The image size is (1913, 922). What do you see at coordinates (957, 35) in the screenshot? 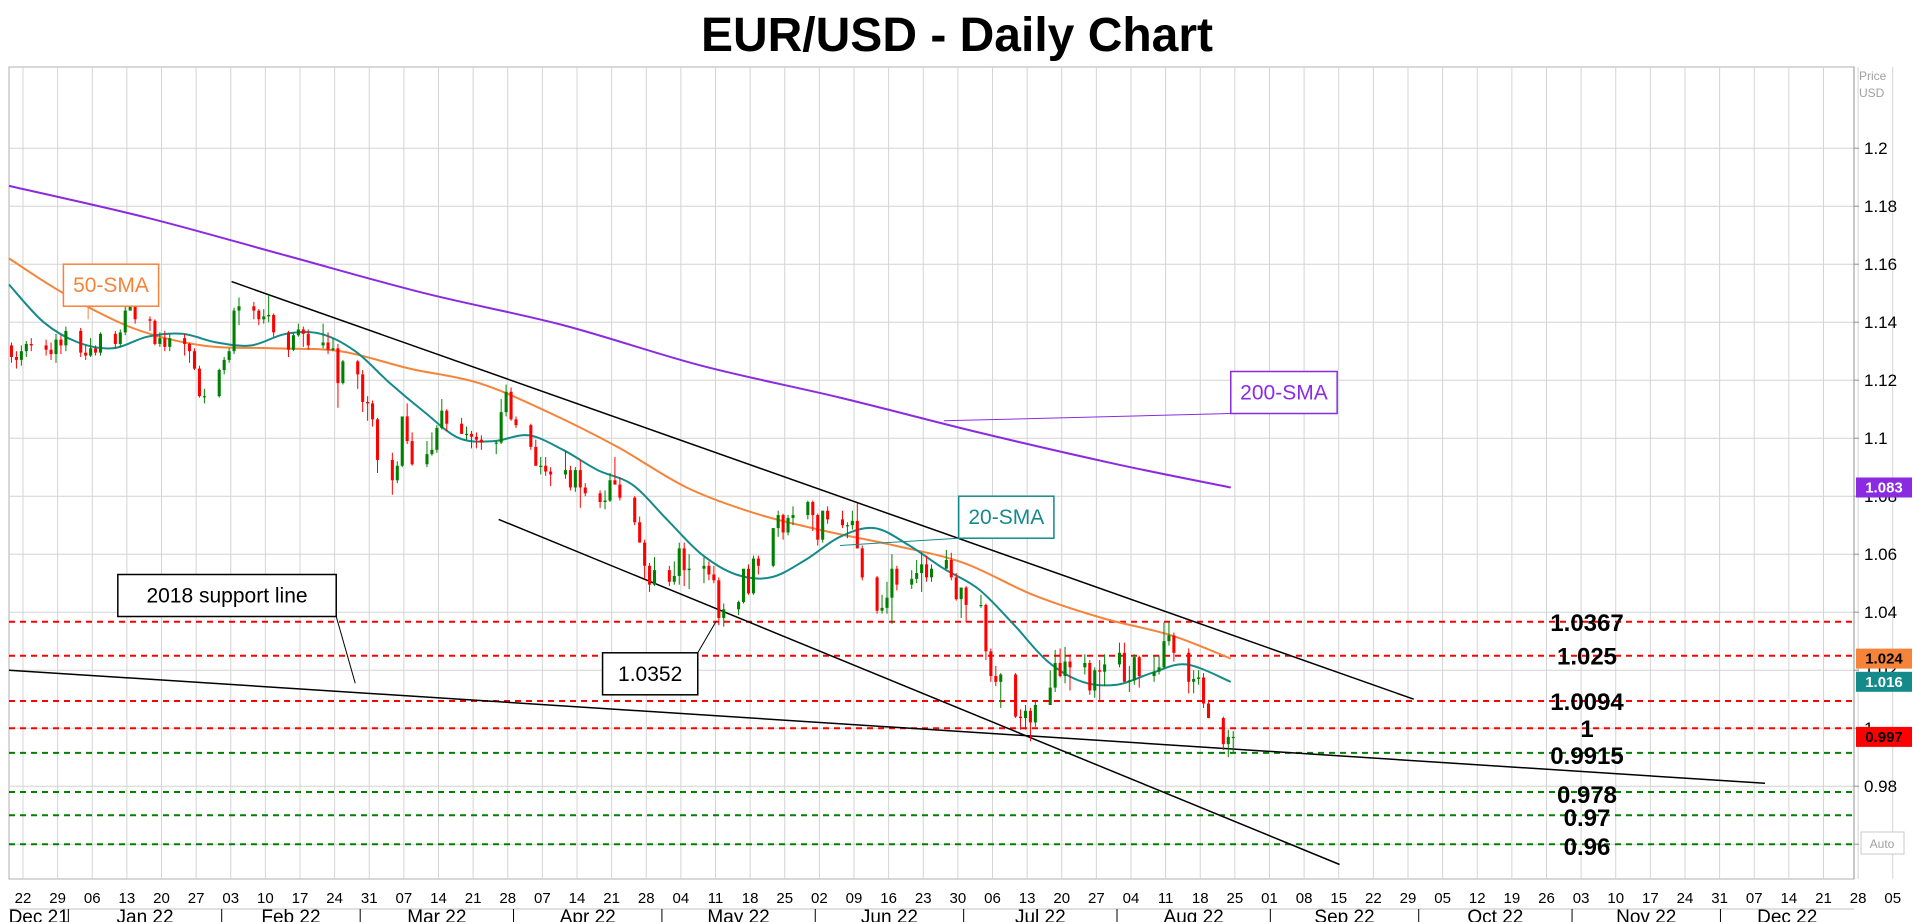
I see `chart-title: EUR/USD - Daily Chart` at bounding box center [957, 35].